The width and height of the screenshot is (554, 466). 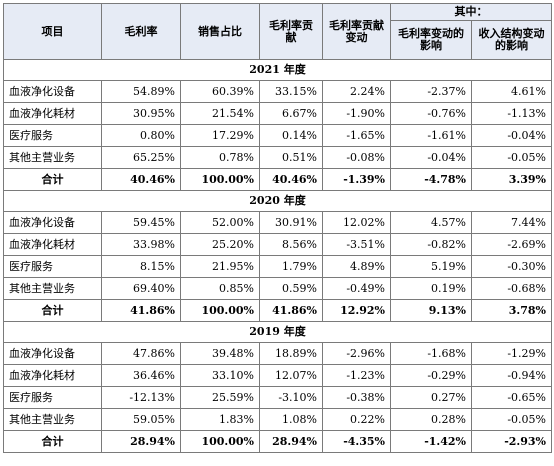 I want to click on table-cell: -0.68%, so click(x=511, y=288).